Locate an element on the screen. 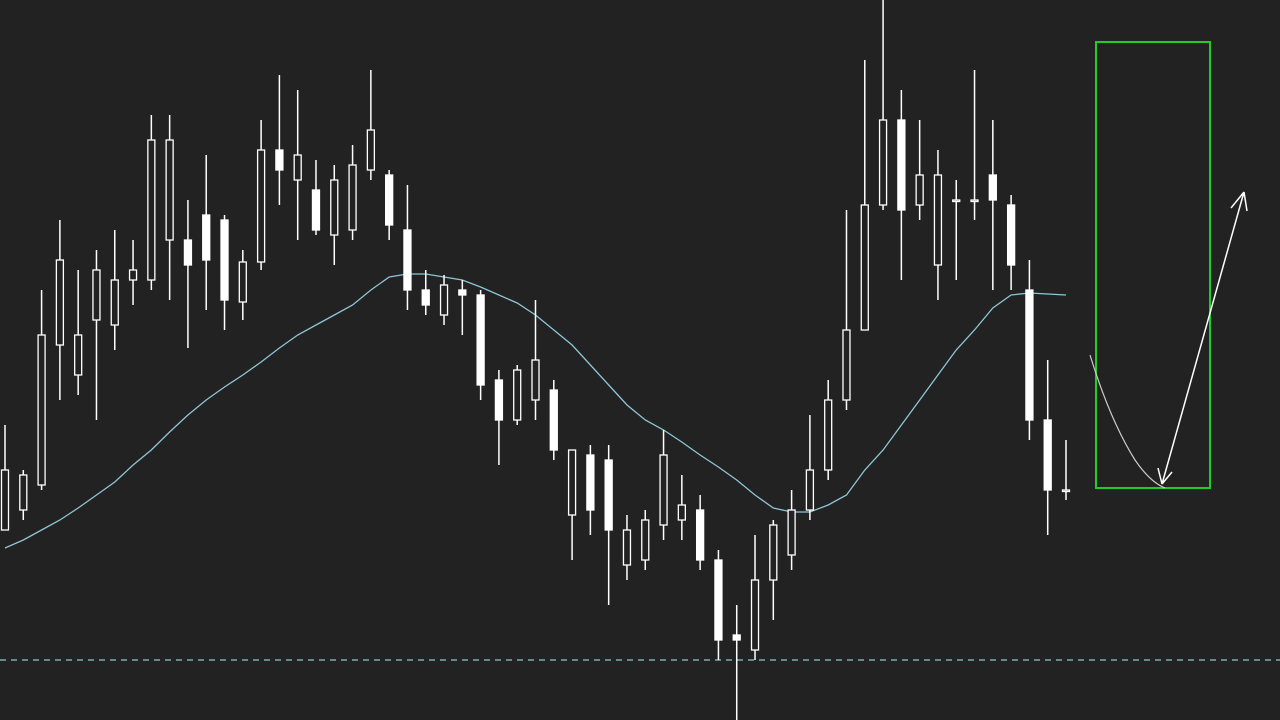 The height and width of the screenshot is (720, 1280). target-box is located at coordinates (1153, 265).